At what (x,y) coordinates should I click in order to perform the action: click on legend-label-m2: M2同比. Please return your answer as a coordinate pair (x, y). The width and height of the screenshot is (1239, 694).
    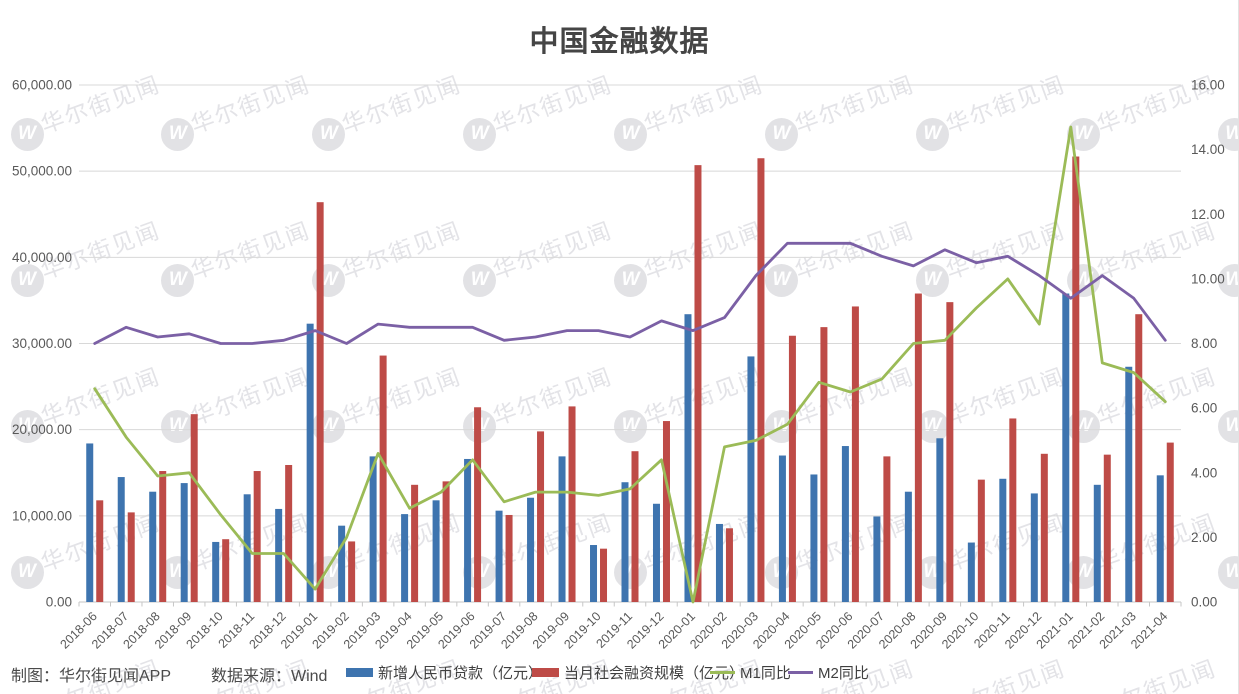
    Looking at the image, I should click on (843, 673).